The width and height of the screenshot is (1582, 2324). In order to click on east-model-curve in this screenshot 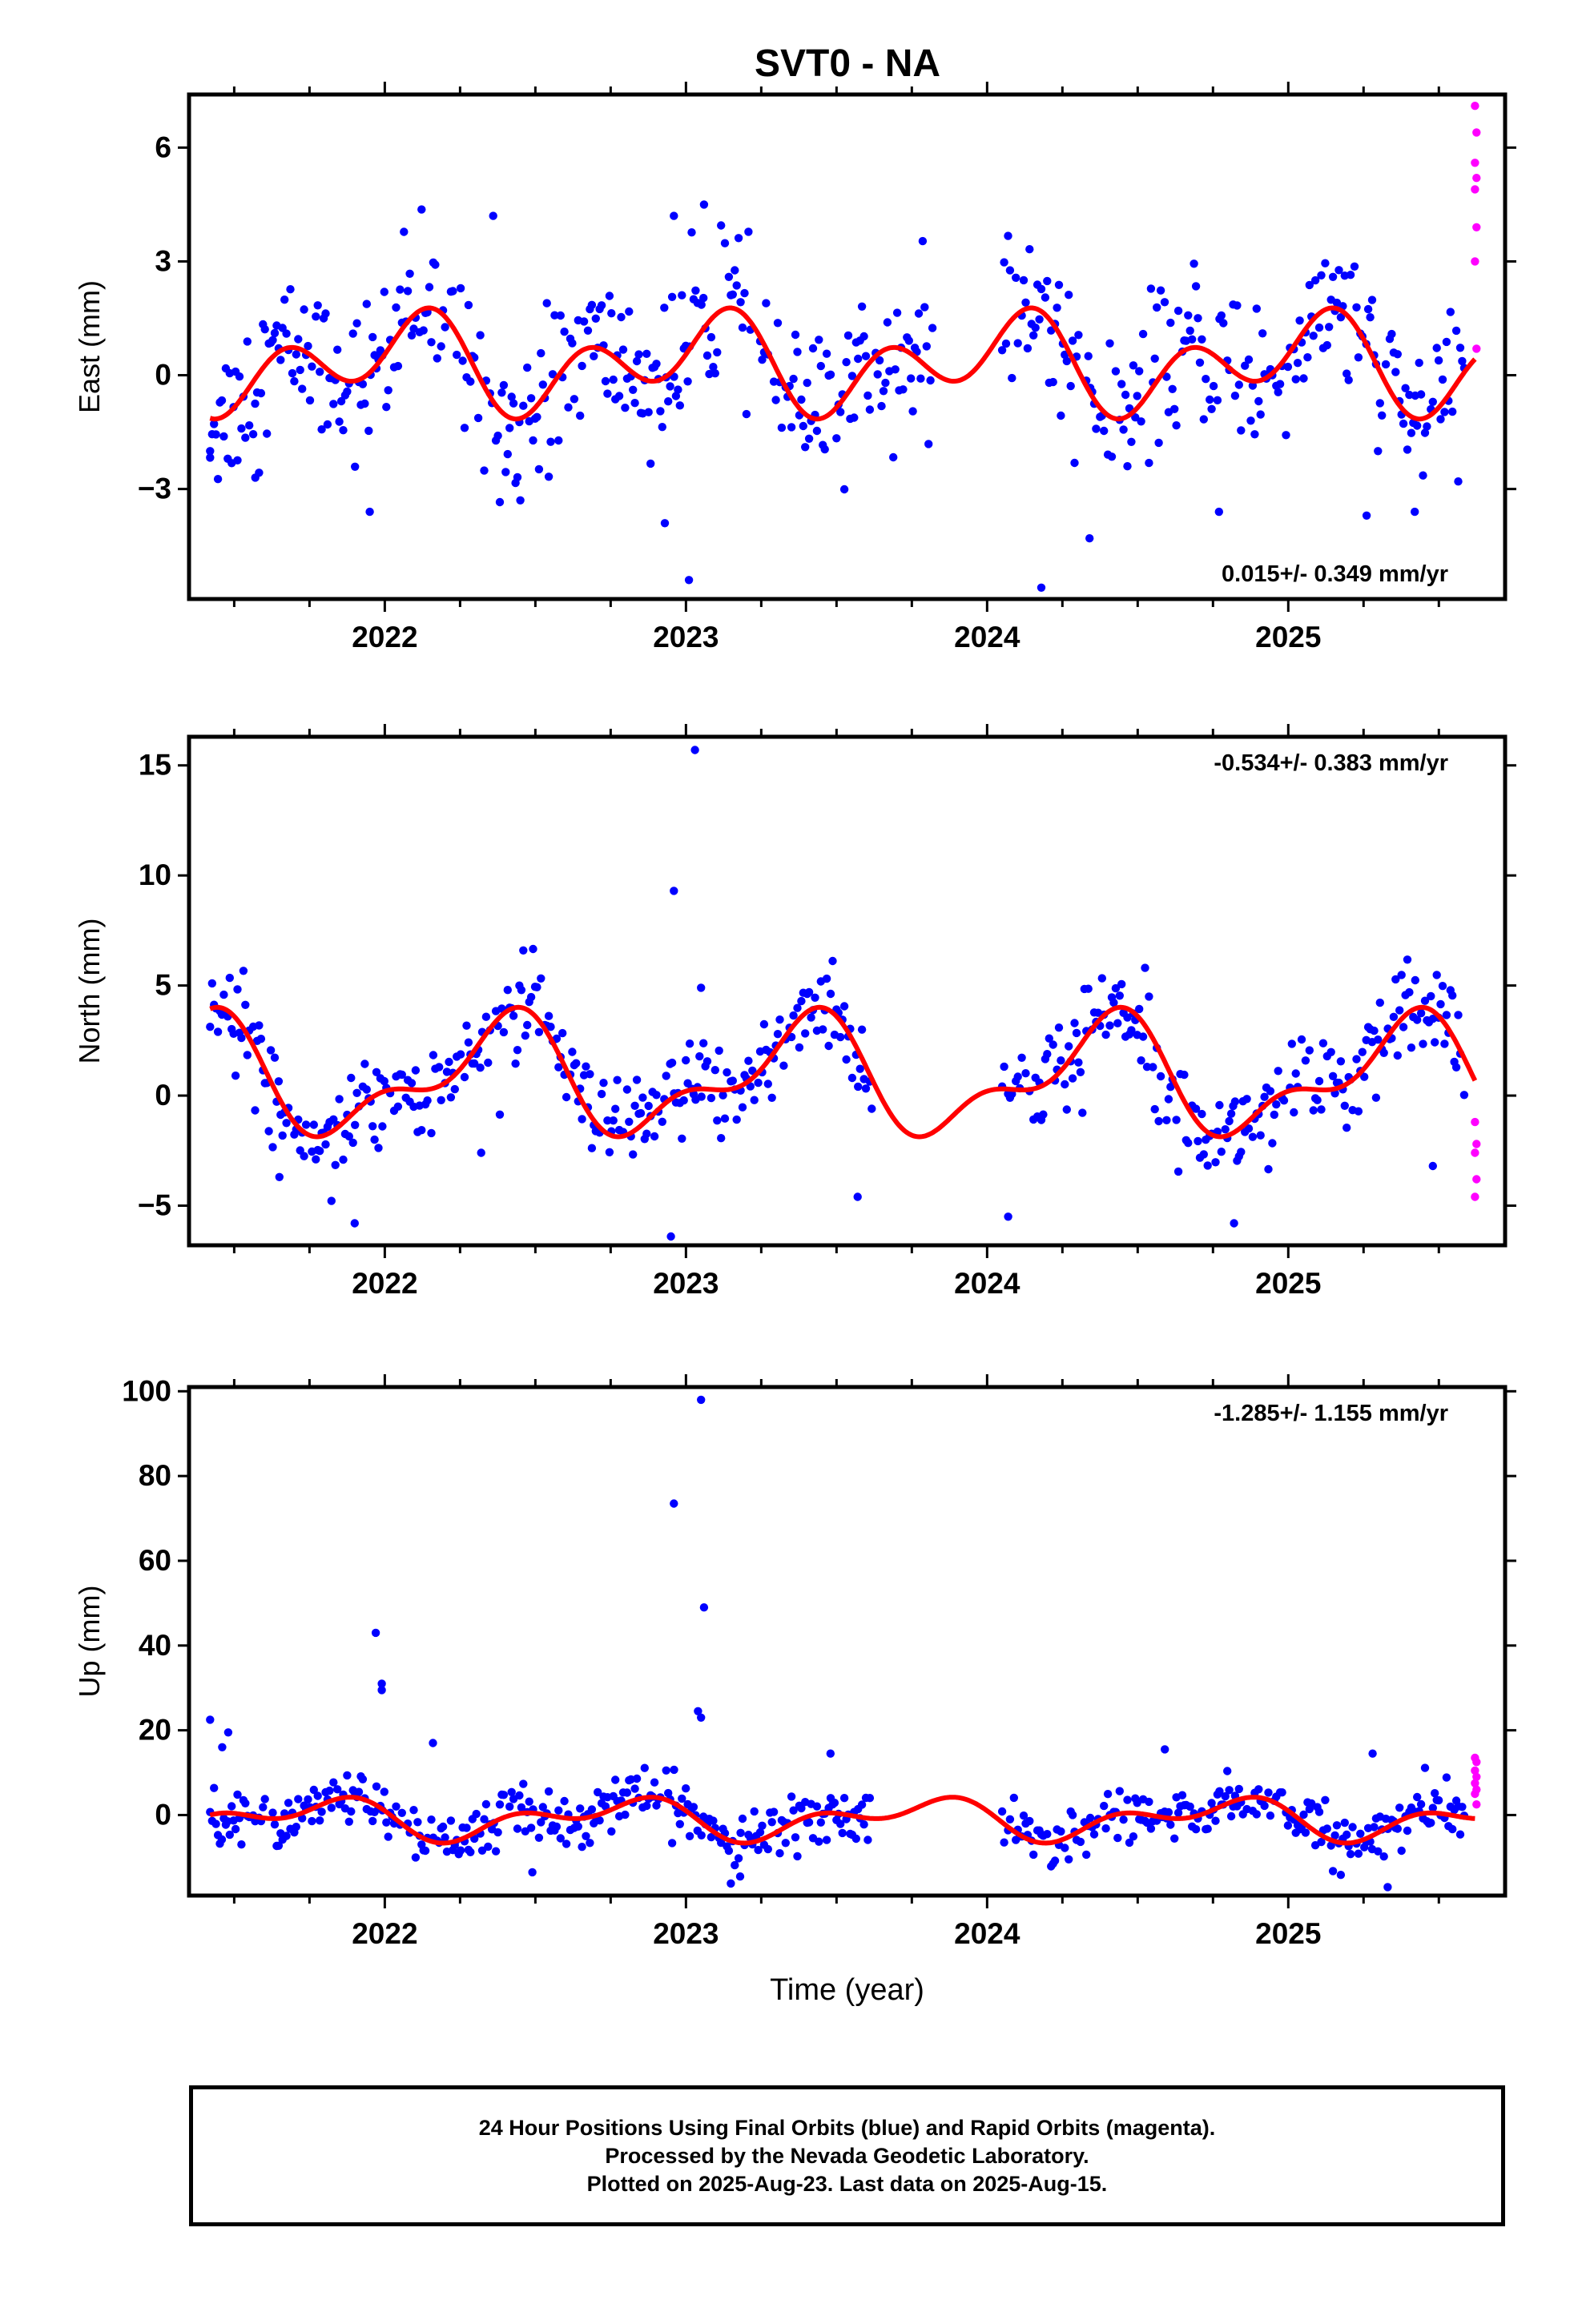, I will do `click(843, 363)`.